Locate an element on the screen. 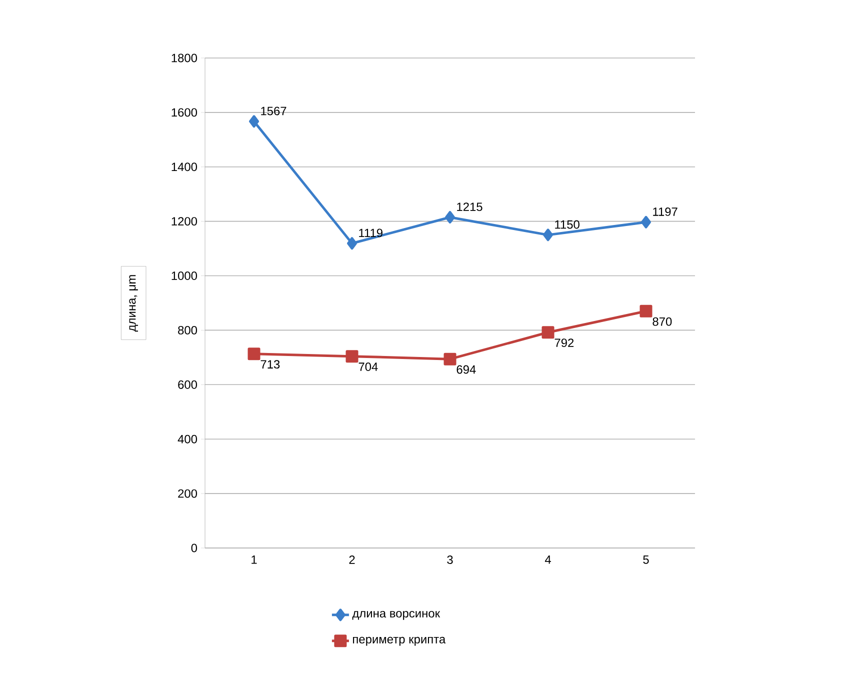 Image resolution: width=842 pixels, height=679 pixels. x-tick-label: 1 is located at coordinates (254, 560).